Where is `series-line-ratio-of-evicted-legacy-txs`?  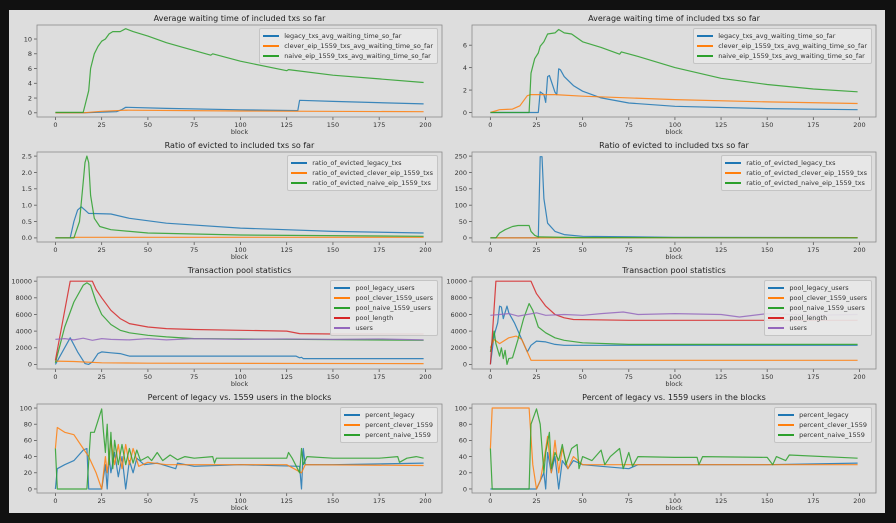 series-line-ratio-of-evicted-legacy-txs is located at coordinates (674, 197).